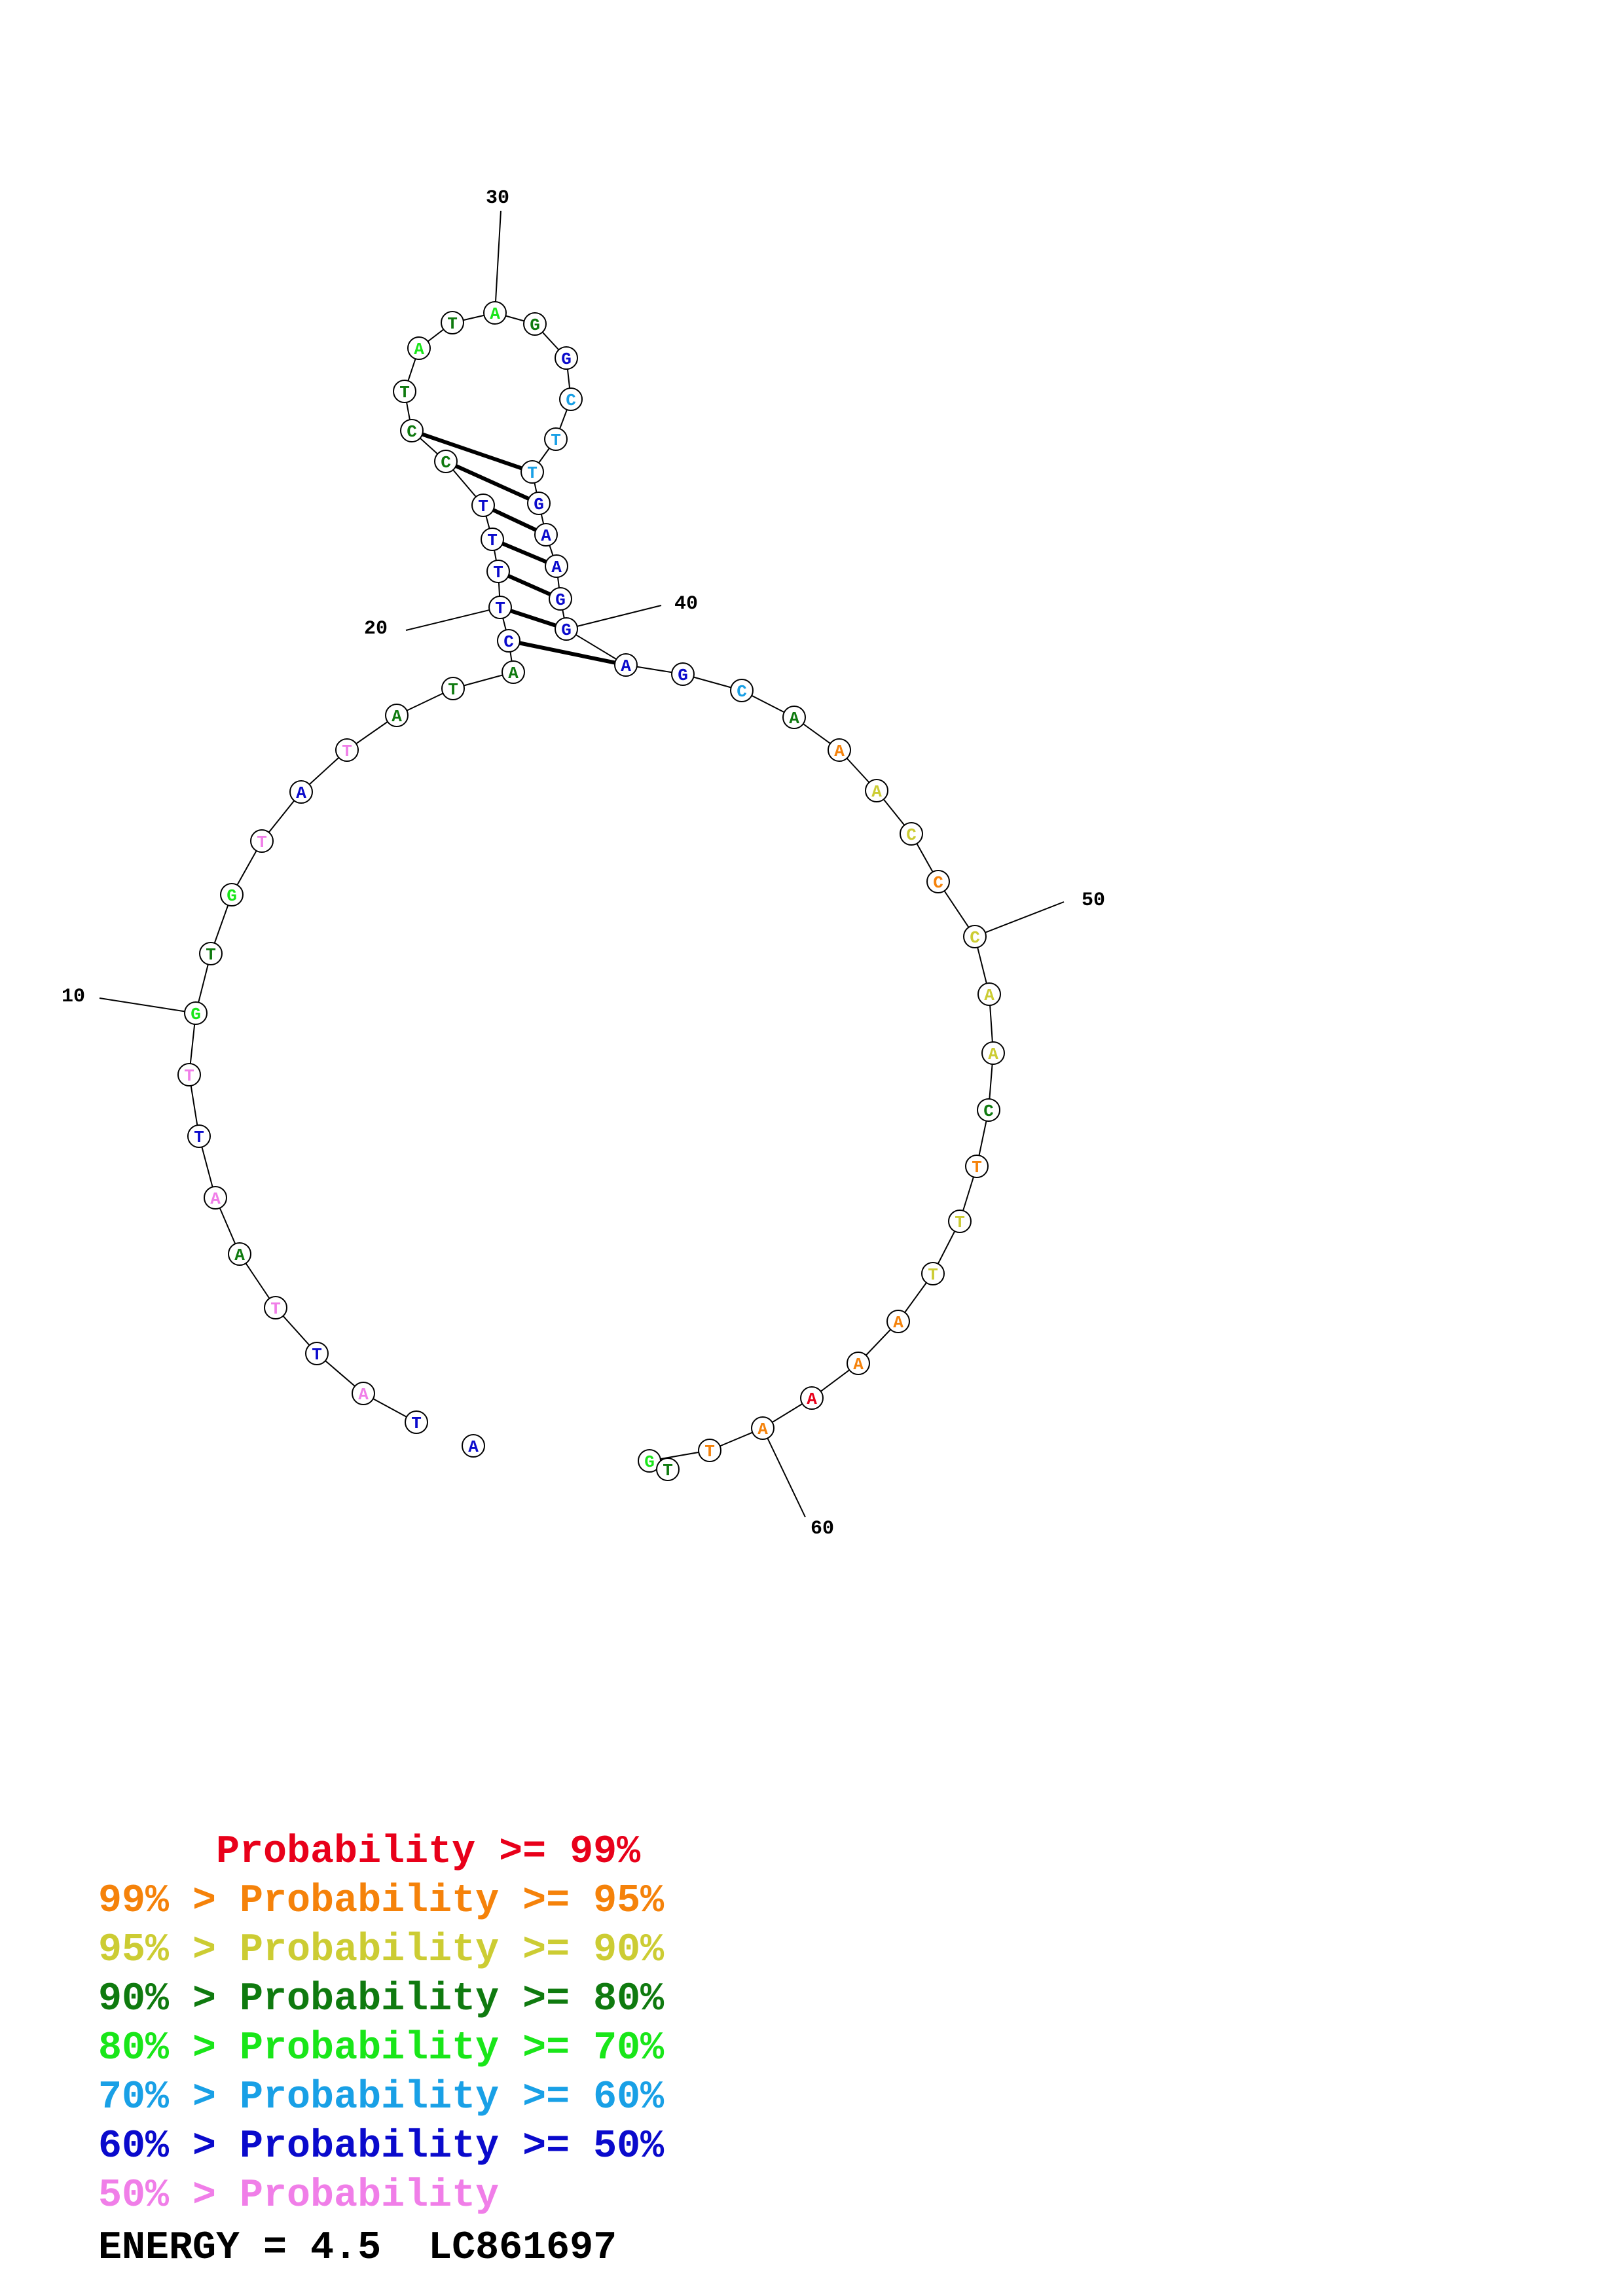 This screenshot has height=2296, width=1623. I want to click on nucleotide-42: C, so click(742, 690).